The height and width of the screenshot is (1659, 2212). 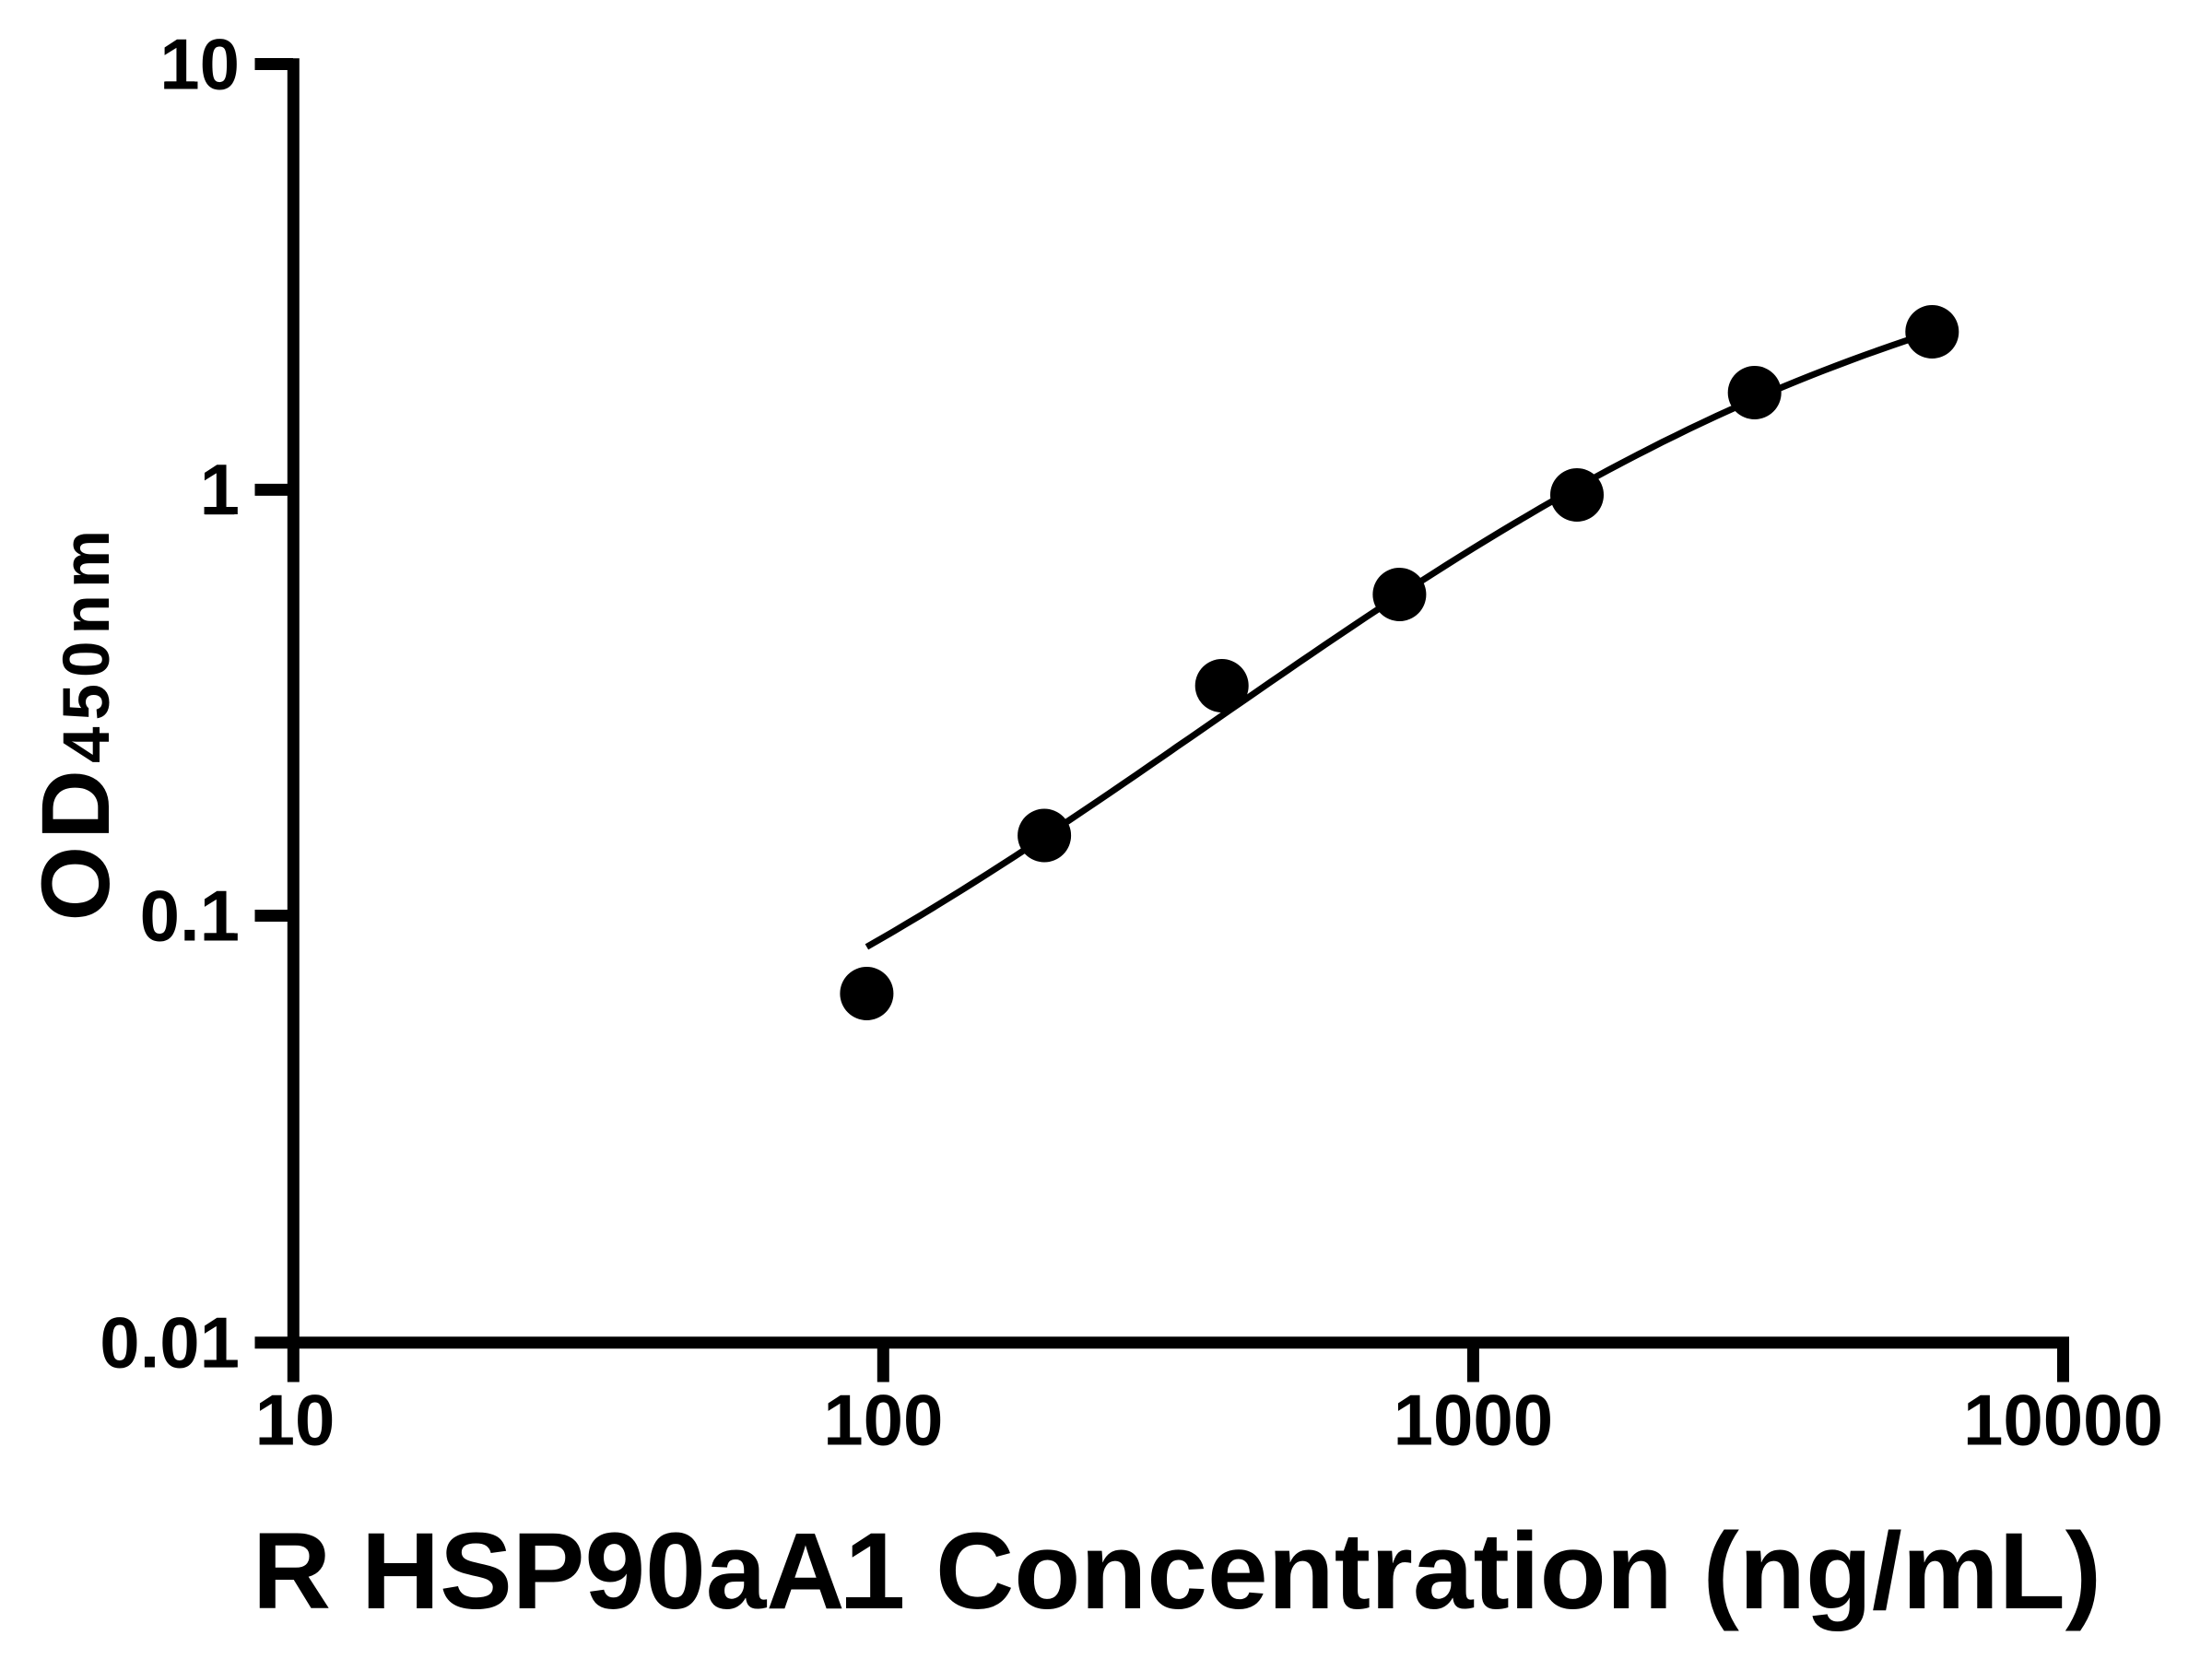 I want to click on svg-text:R HSP90aA1 Concentration (ng/m: R HSP90aA1 Concentration (ng/mL), so click(x=1177, y=1571).